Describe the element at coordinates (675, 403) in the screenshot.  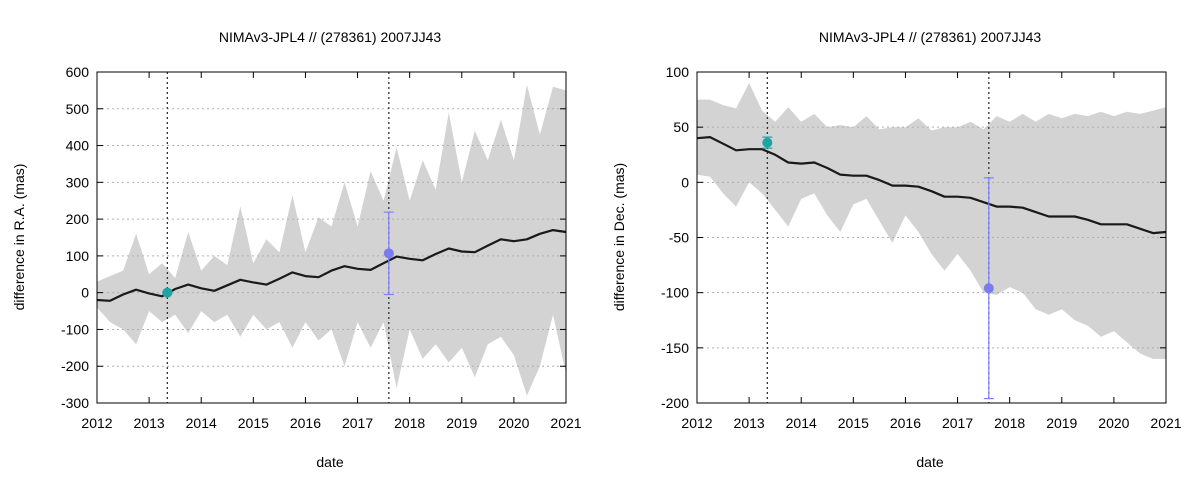
I see `dec-ytick-label: -200` at that location.